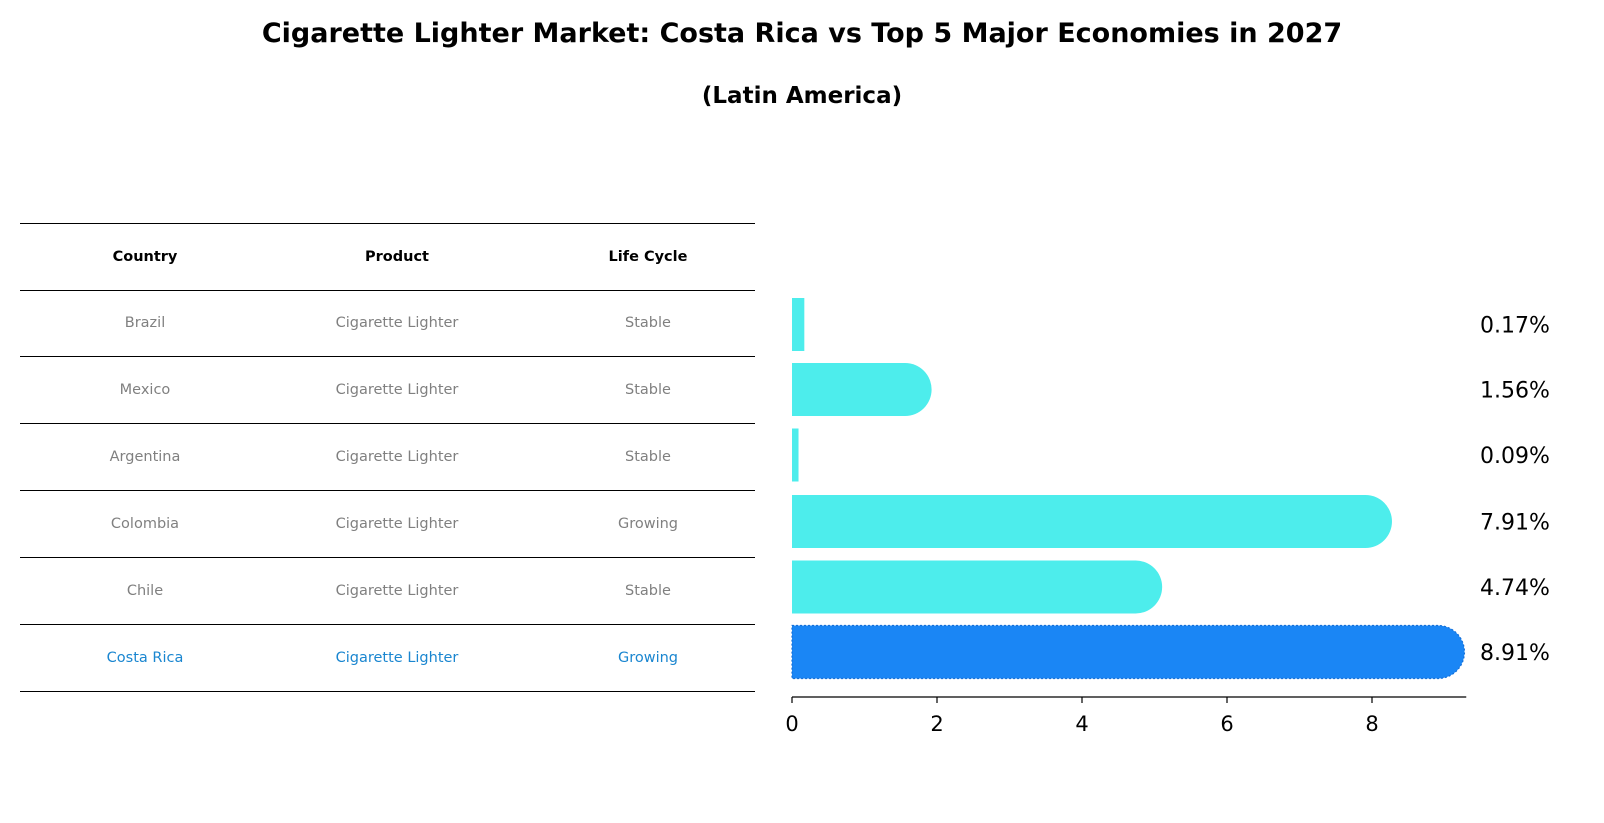 This screenshot has height=823, width=1604. What do you see at coordinates (1092, 521) in the screenshot?
I see `bar-colombia` at bounding box center [1092, 521].